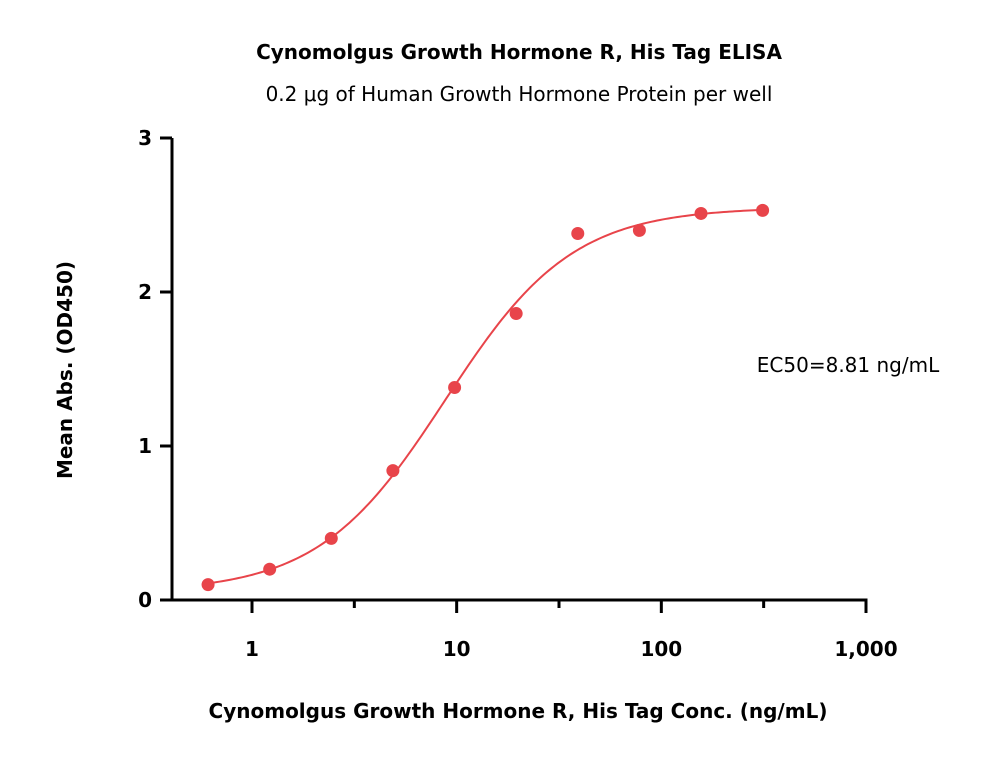  What do you see at coordinates (145, 138) in the screenshot?
I see `y-tick-label: 3` at bounding box center [145, 138].